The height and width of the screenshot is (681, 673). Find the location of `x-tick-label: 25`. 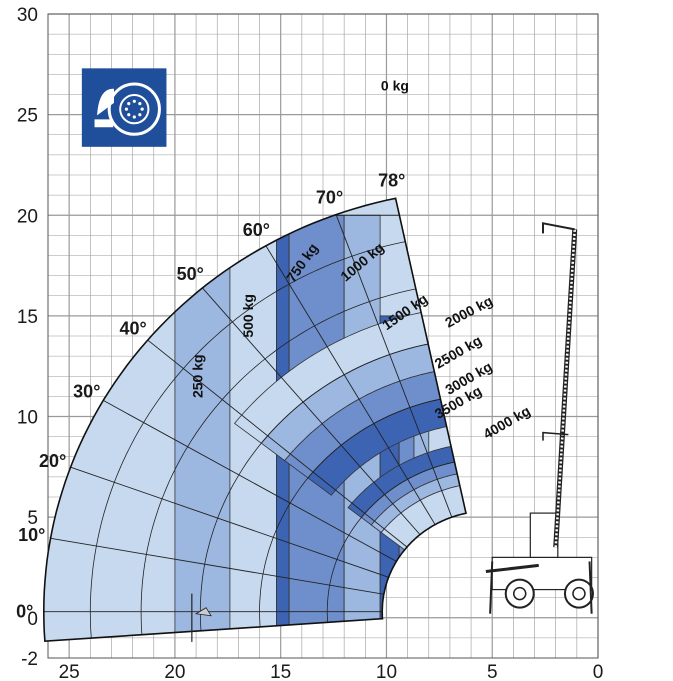

x-tick-label: 25 is located at coordinates (69, 671).